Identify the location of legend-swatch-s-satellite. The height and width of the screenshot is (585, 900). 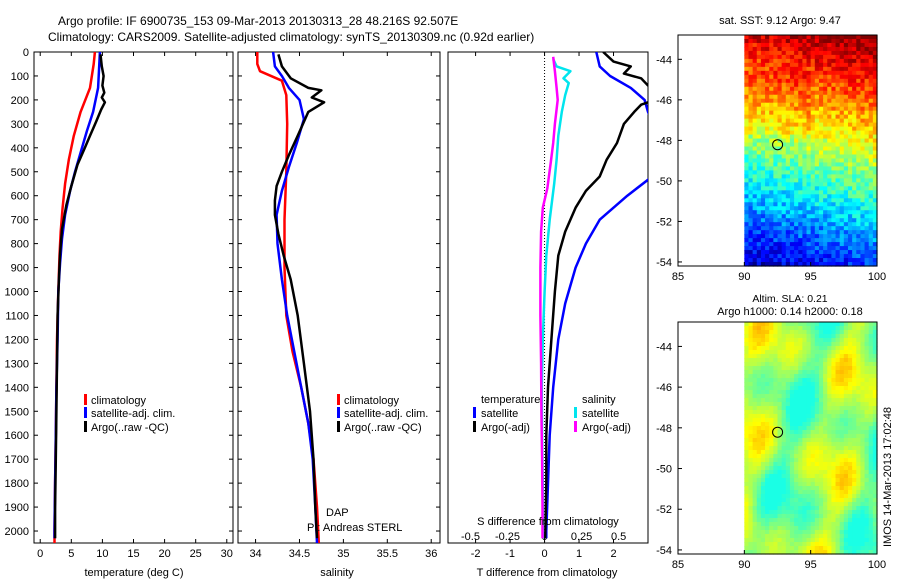
(575, 412).